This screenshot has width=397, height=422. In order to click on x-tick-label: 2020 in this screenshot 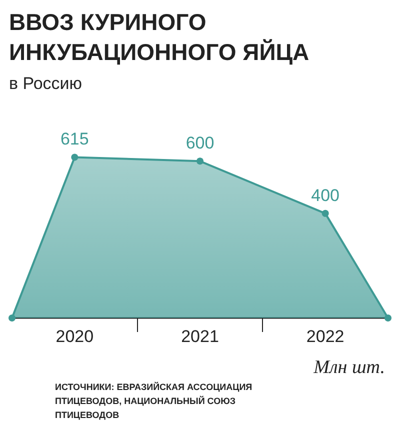, I will do `click(75, 336)`.